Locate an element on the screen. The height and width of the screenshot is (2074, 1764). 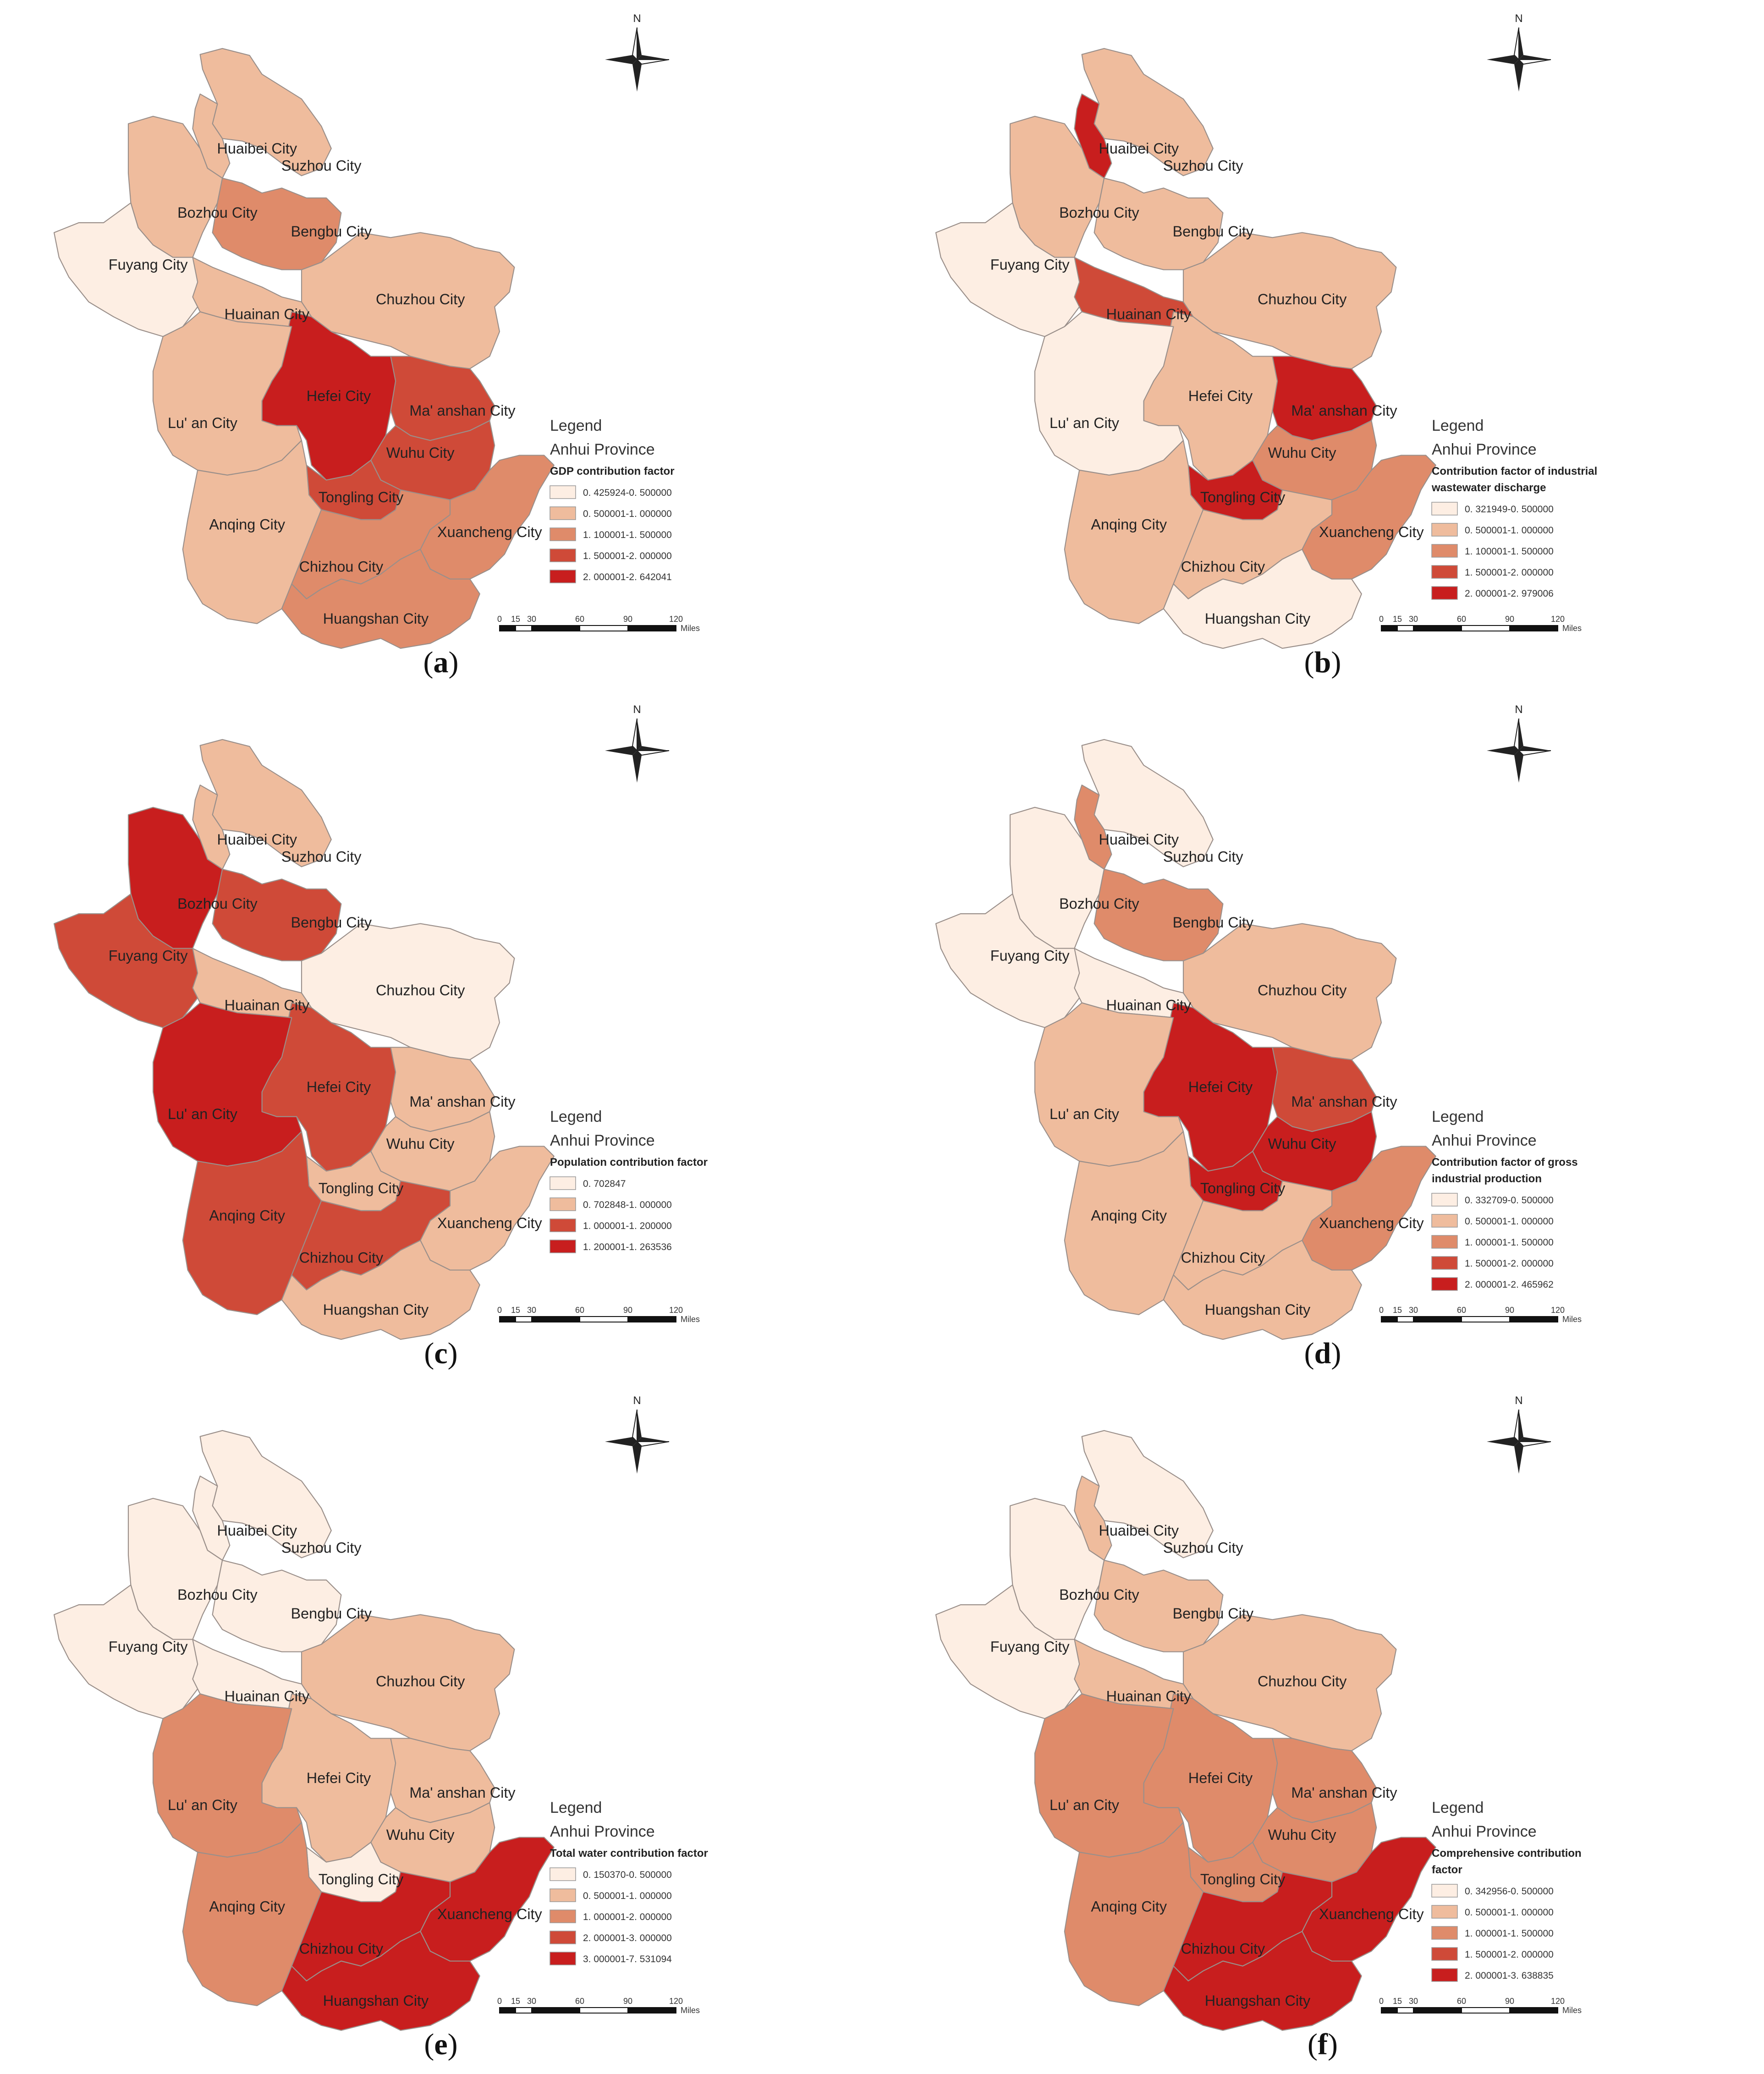
label-chuzhou: Chuzhou City is located at coordinates (420, 990).